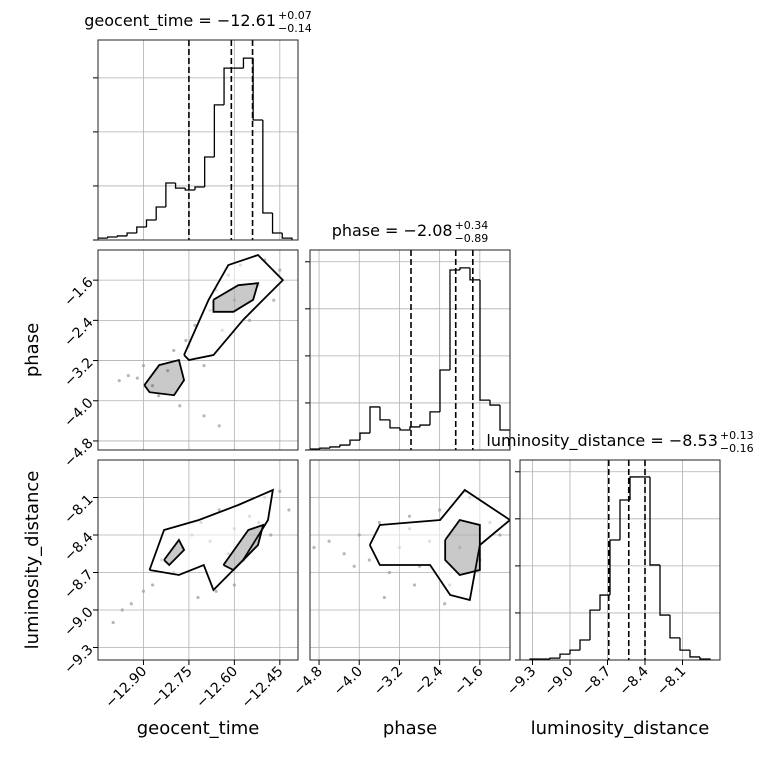 The image size is (760, 760). Describe the element at coordinates (295, 28) in the screenshot. I see `title-minus: −0.14` at that location.